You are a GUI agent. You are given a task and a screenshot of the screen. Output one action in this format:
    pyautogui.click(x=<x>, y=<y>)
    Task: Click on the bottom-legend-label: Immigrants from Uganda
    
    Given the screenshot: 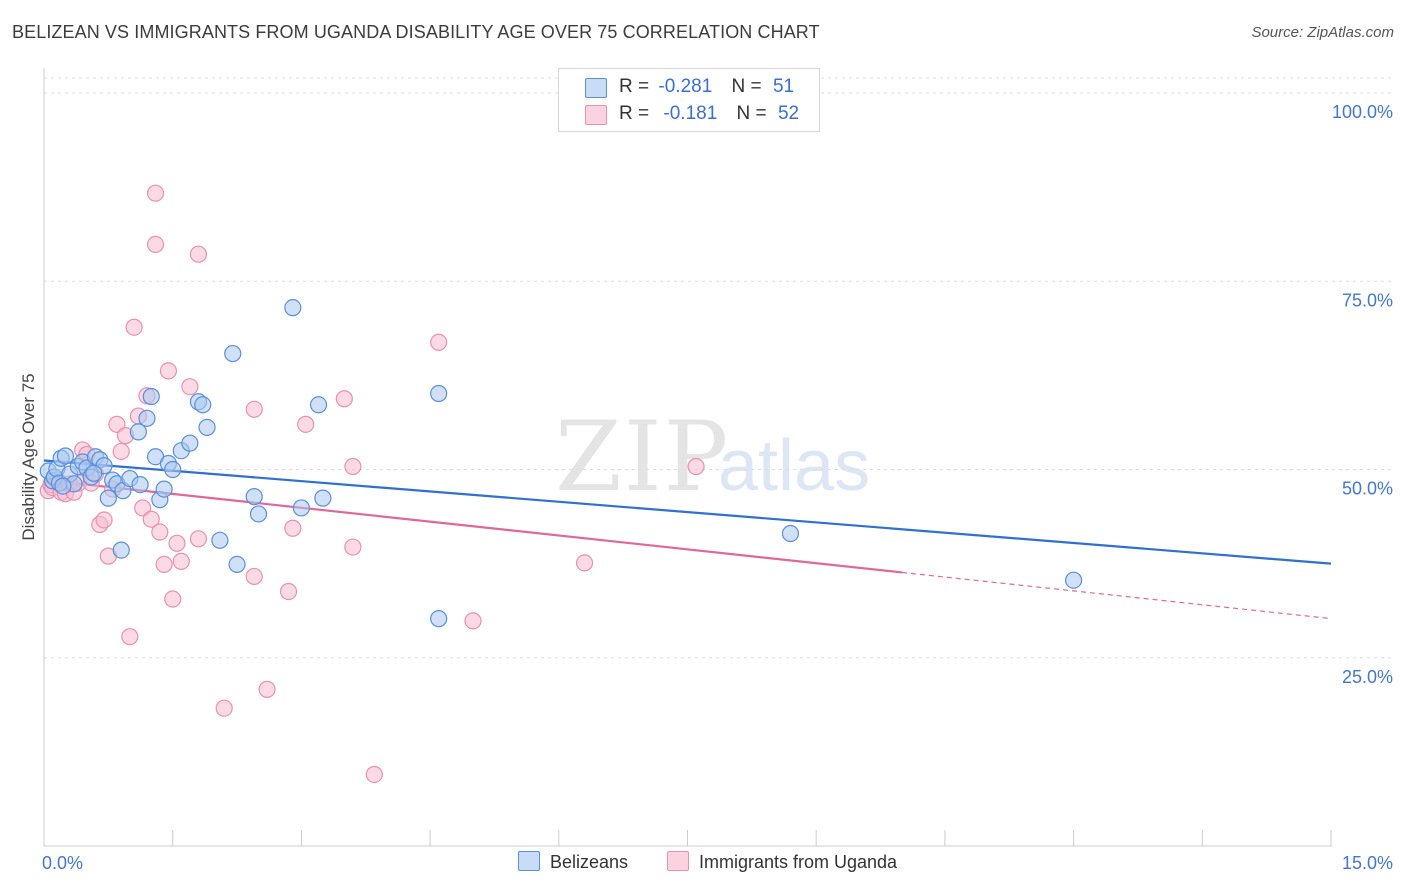 What is the action you would take?
    pyautogui.click(x=798, y=862)
    